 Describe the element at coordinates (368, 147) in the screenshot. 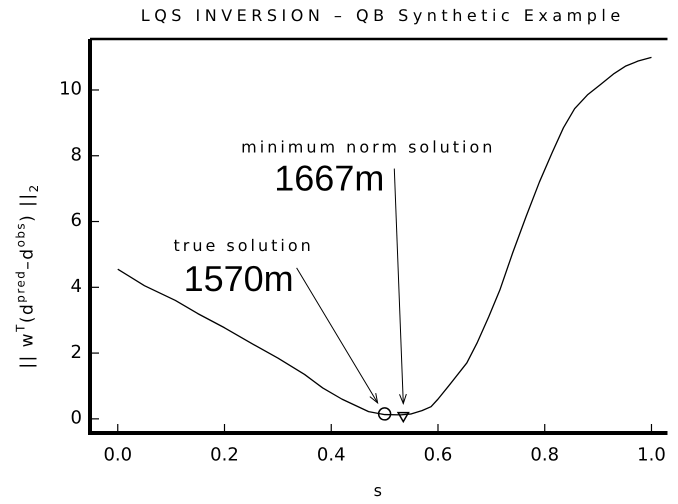

I see `annotation: minimum norm solution` at that location.